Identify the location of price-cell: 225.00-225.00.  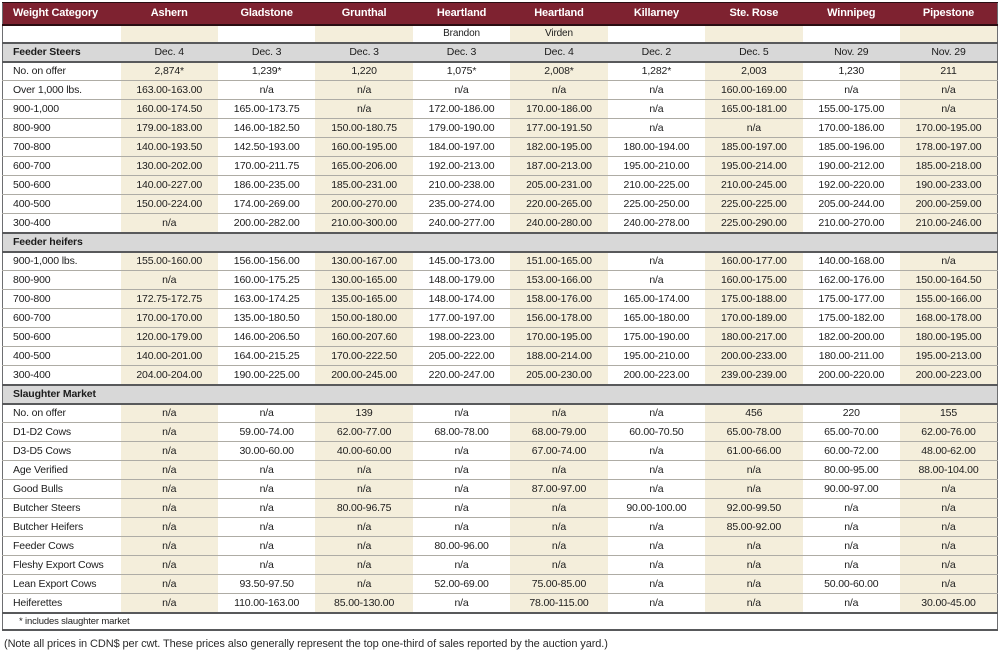
(754, 204).